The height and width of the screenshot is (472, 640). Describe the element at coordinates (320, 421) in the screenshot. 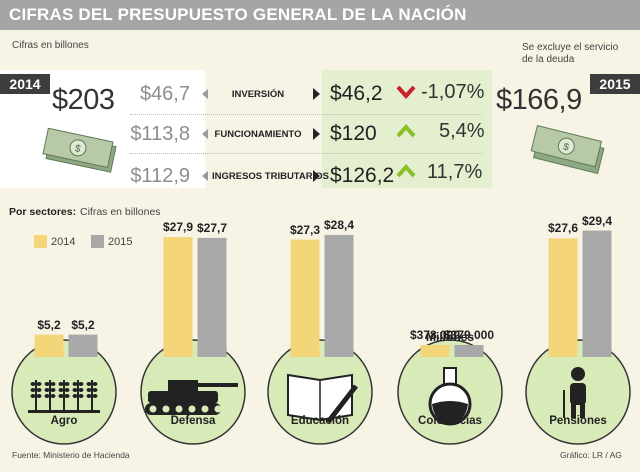

I see `sector-label-educación: Educación` at that location.